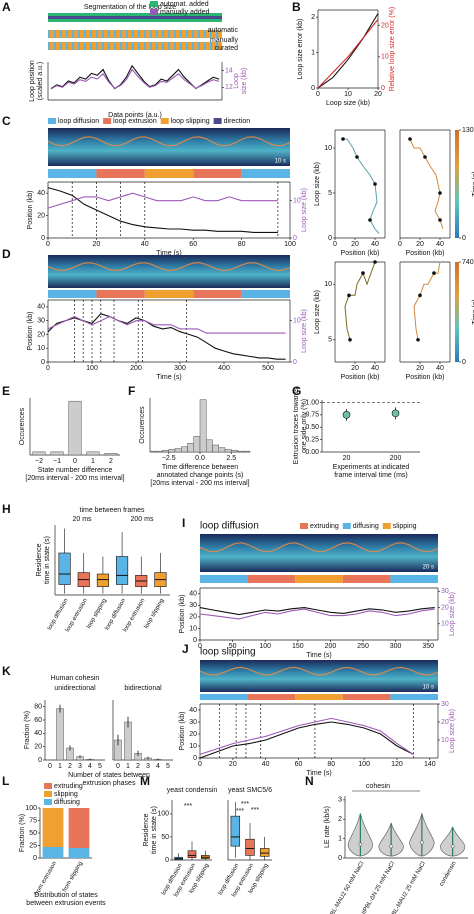 The width and height of the screenshot is (474, 914). Describe the element at coordinates (264, 852) in the screenshot. I see `box-body` at that location.